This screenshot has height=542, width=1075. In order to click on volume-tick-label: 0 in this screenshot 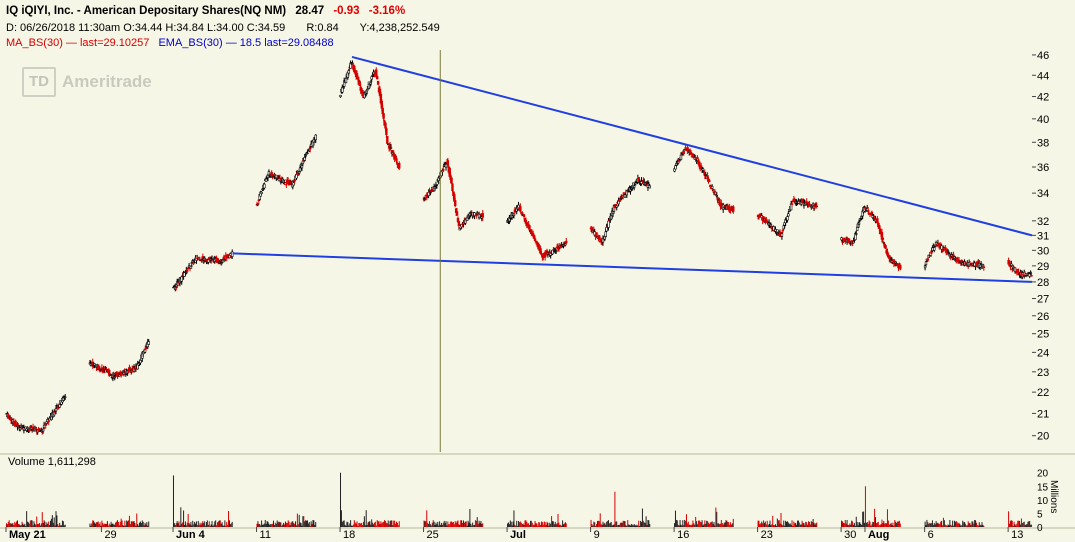, I will do `click(1040, 528)`.